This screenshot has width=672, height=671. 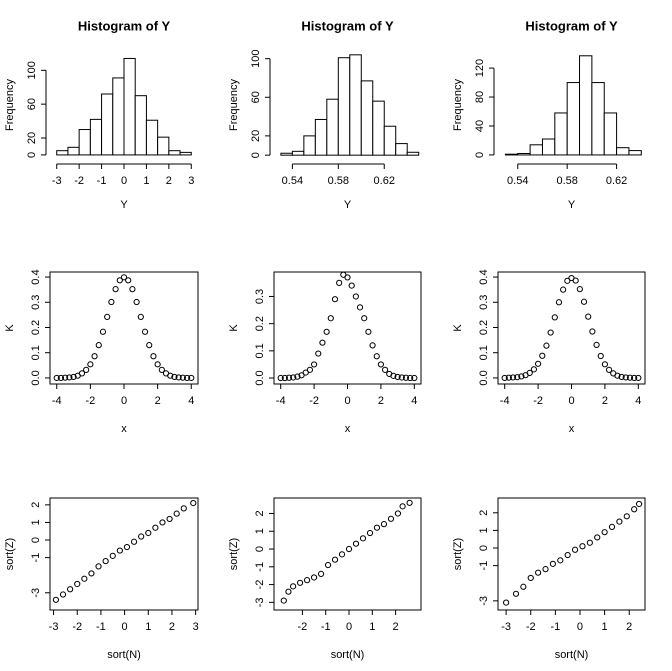 What do you see at coordinates (57, 401) in the screenshot?
I see `x-tick-label: -4` at bounding box center [57, 401].